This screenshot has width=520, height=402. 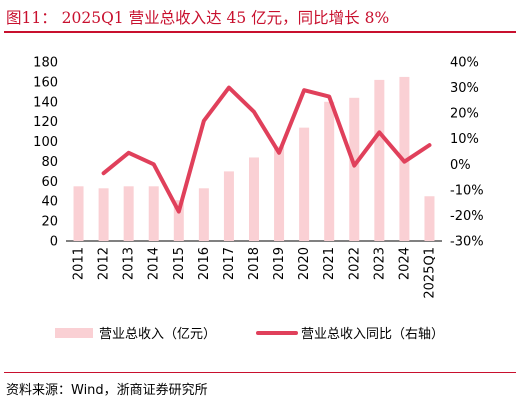 I want to click on source-note: 资料来源：Wind，浙商证券研究所, so click(x=107, y=390).